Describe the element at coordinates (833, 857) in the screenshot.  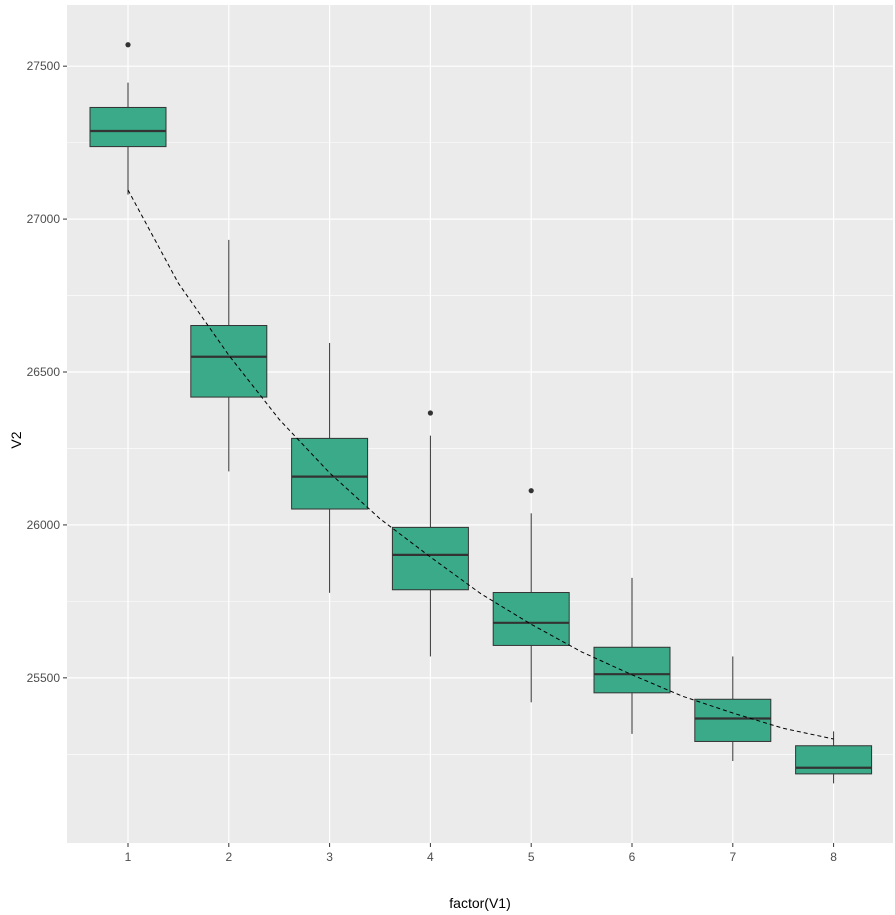
I see `x-tick-label: 8` at that location.